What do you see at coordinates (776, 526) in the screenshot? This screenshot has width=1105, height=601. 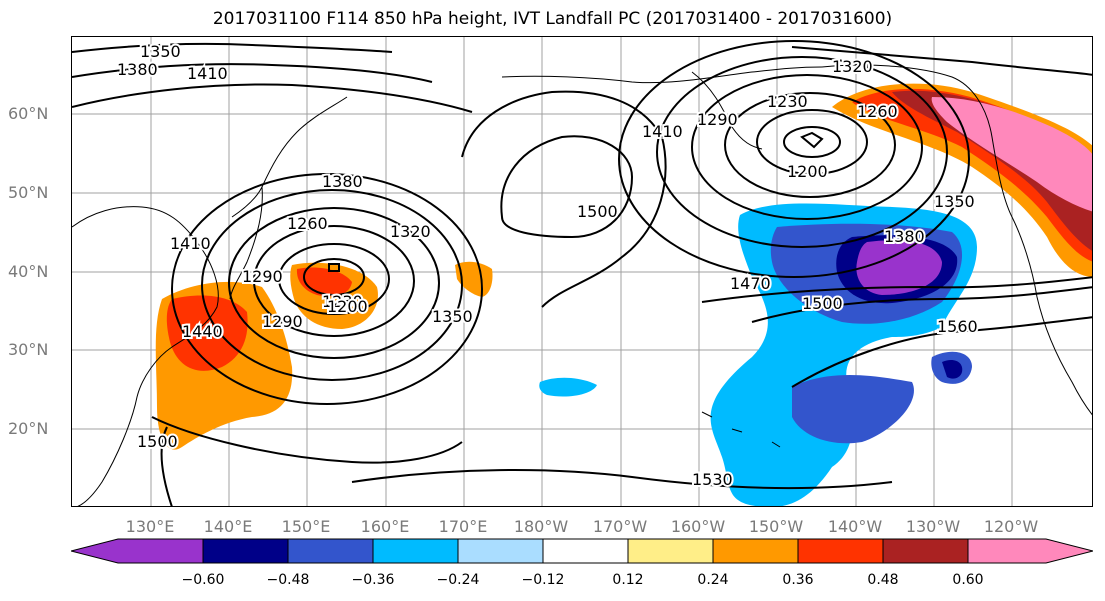 I see `lon-label-150w: 150°W` at bounding box center [776, 526].